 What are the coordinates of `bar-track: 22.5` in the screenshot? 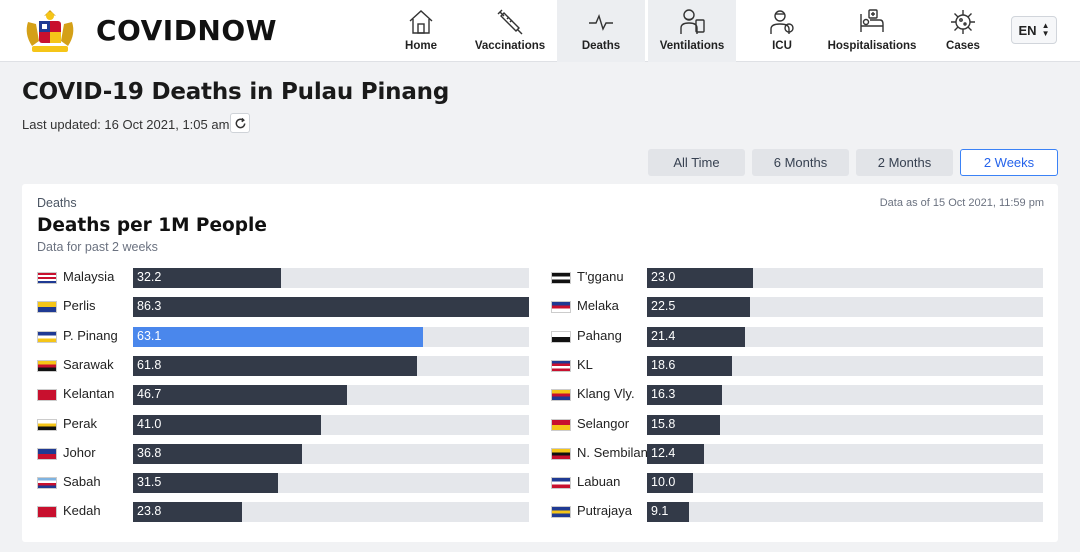 It's located at (845, 307).